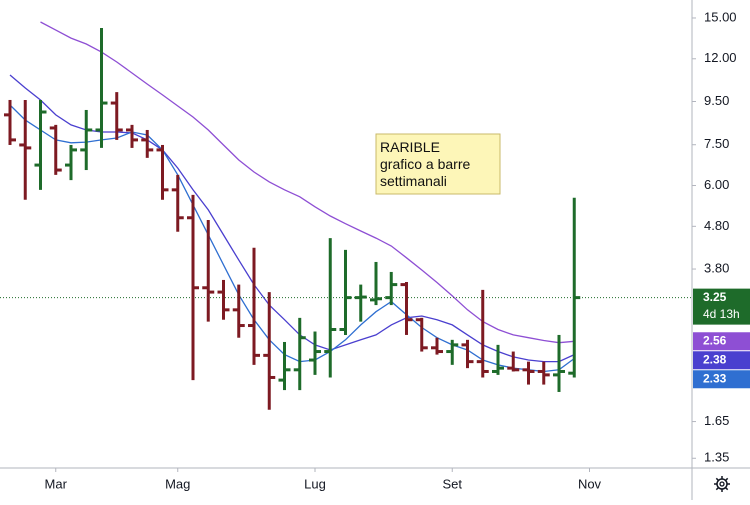  I want to click on annotation-box, so click(438, 164).